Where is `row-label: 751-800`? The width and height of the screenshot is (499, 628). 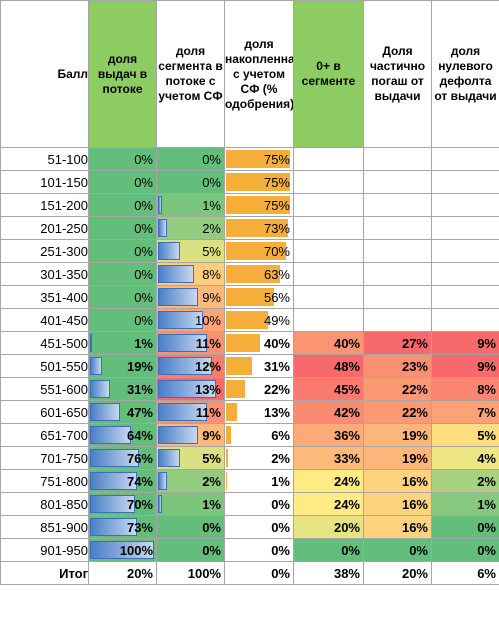
row-label: 751-800 is located at coordinates (44, 481).